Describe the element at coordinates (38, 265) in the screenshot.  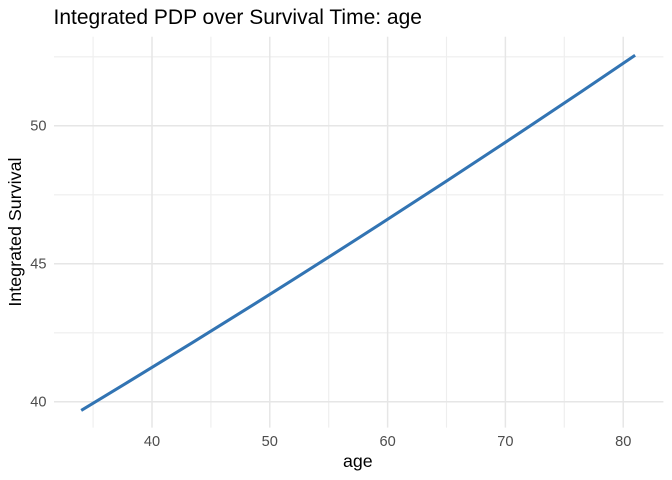
I see `svg-text: 45` at that location.